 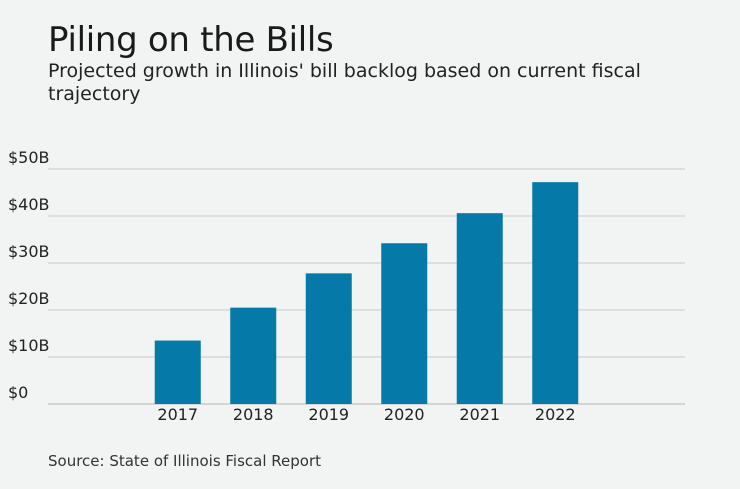 I want to click on bar-2022, so click(x=555, y=293).